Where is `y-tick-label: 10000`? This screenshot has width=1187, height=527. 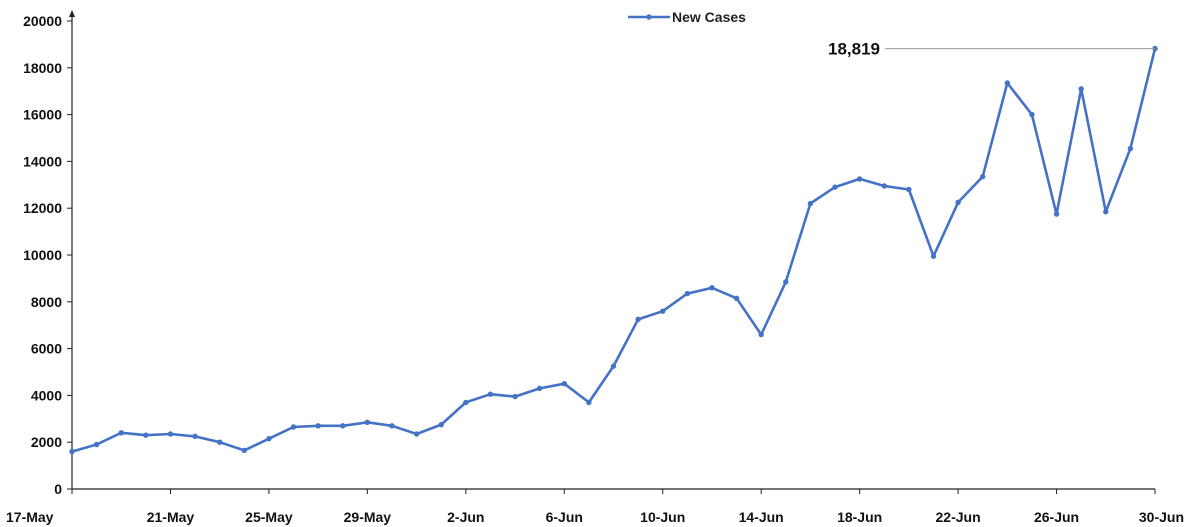
y-tick-label: 10000 is located at coordinates (42, 255).